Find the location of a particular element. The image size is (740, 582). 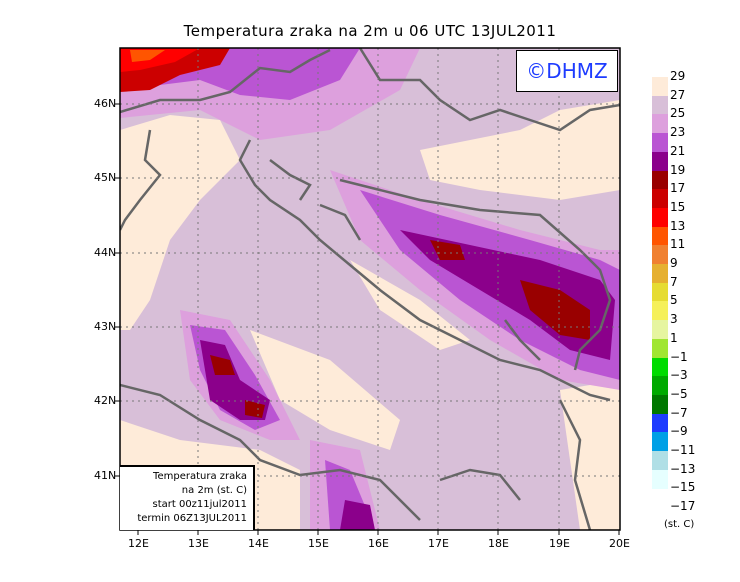

x-tick-label: 13E is located at coordinates (198, 543).